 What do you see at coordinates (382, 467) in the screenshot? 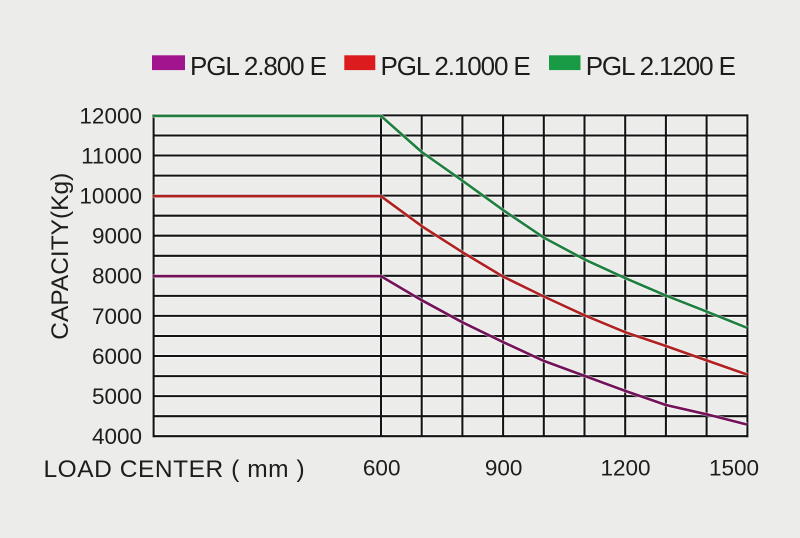
I see `svg-text: 600` at bounding box center [382, 467].